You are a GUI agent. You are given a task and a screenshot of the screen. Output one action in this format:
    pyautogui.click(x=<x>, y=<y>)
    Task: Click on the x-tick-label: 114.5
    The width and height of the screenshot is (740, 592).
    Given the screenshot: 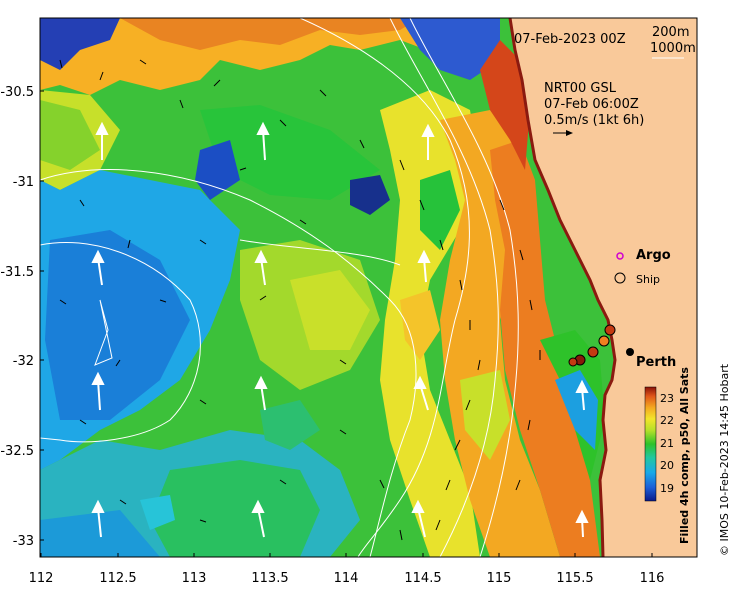 What is the action you would take?
    pyautogui.click(x=422, y=578)
    